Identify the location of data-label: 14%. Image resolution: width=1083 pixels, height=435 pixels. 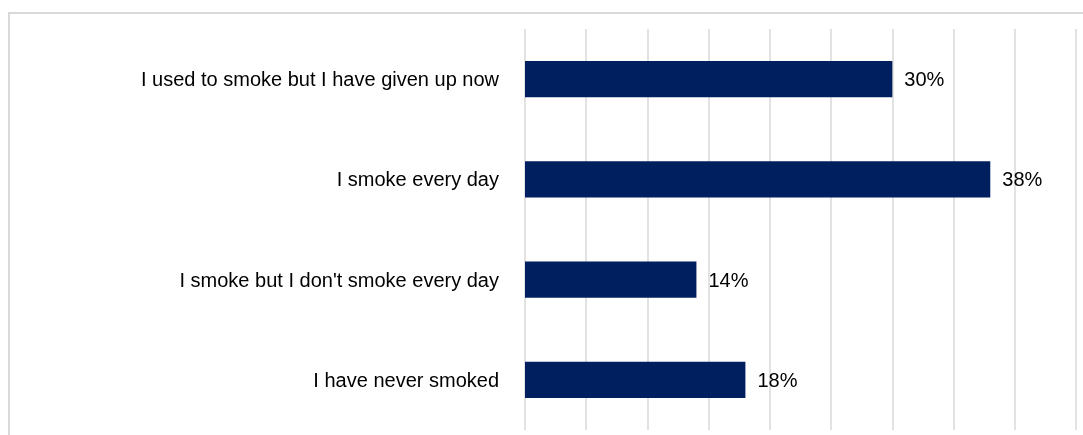
(728, 279).